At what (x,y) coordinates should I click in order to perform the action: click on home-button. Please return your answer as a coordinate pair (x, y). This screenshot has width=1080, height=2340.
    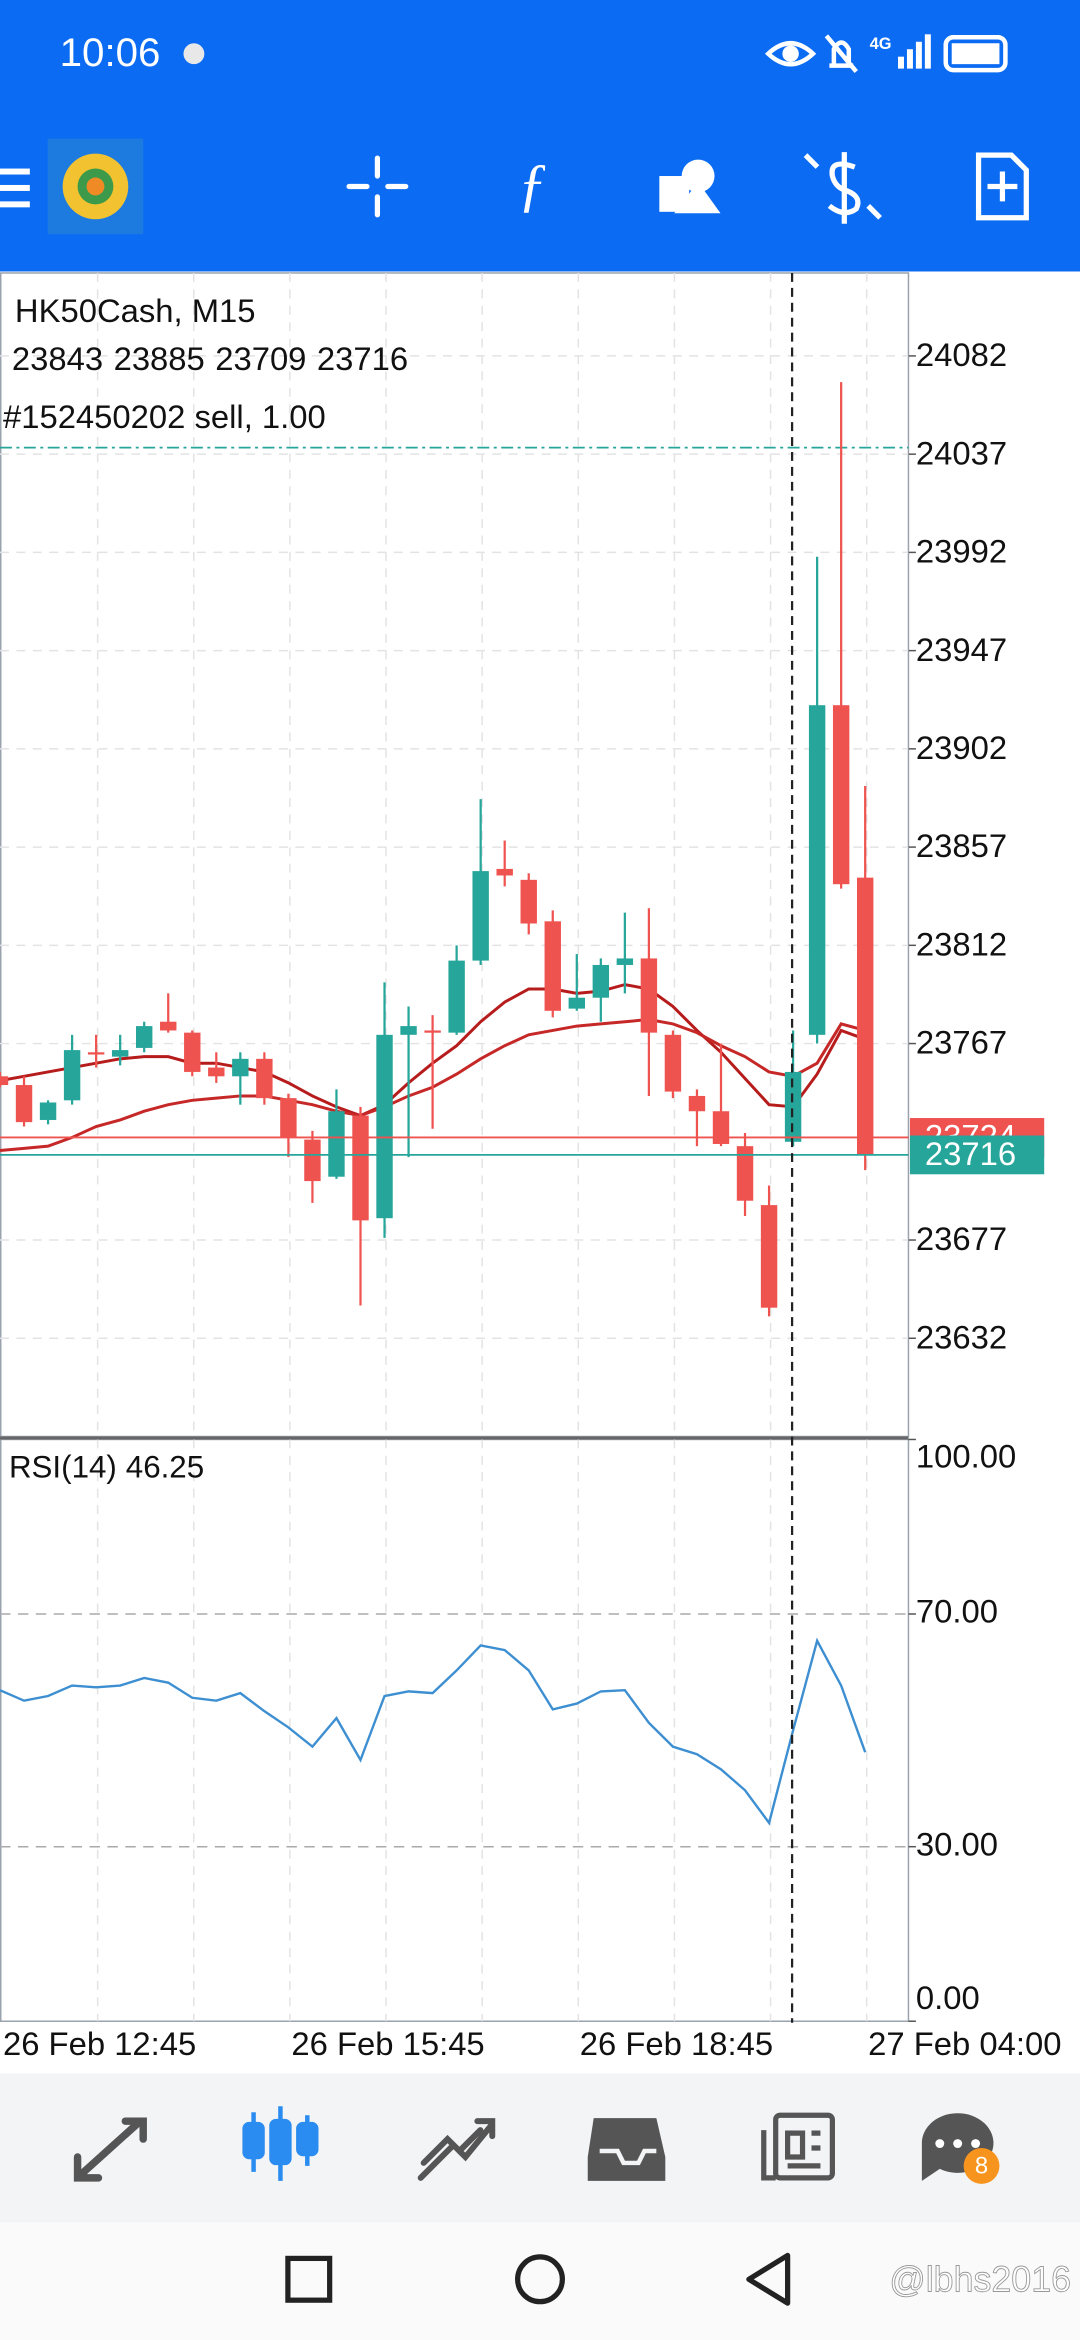
    Looking at the image, I should click on (540, 2279).